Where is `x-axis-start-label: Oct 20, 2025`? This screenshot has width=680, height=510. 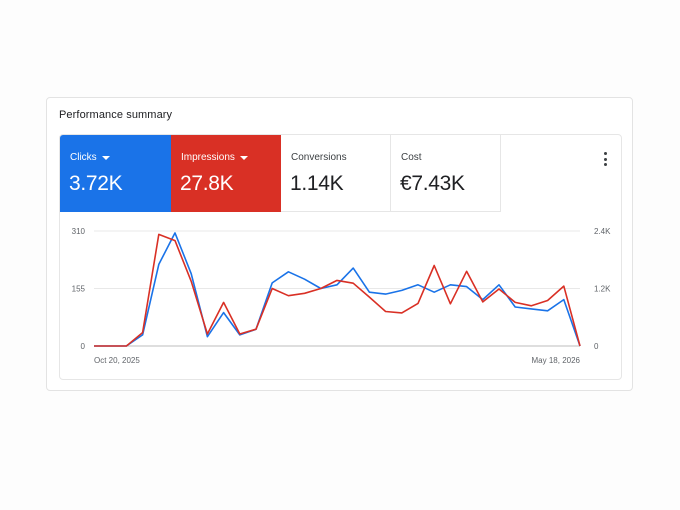 x-axis-start-label: Oct 20, 2025 is located at coordinates (117, 360).